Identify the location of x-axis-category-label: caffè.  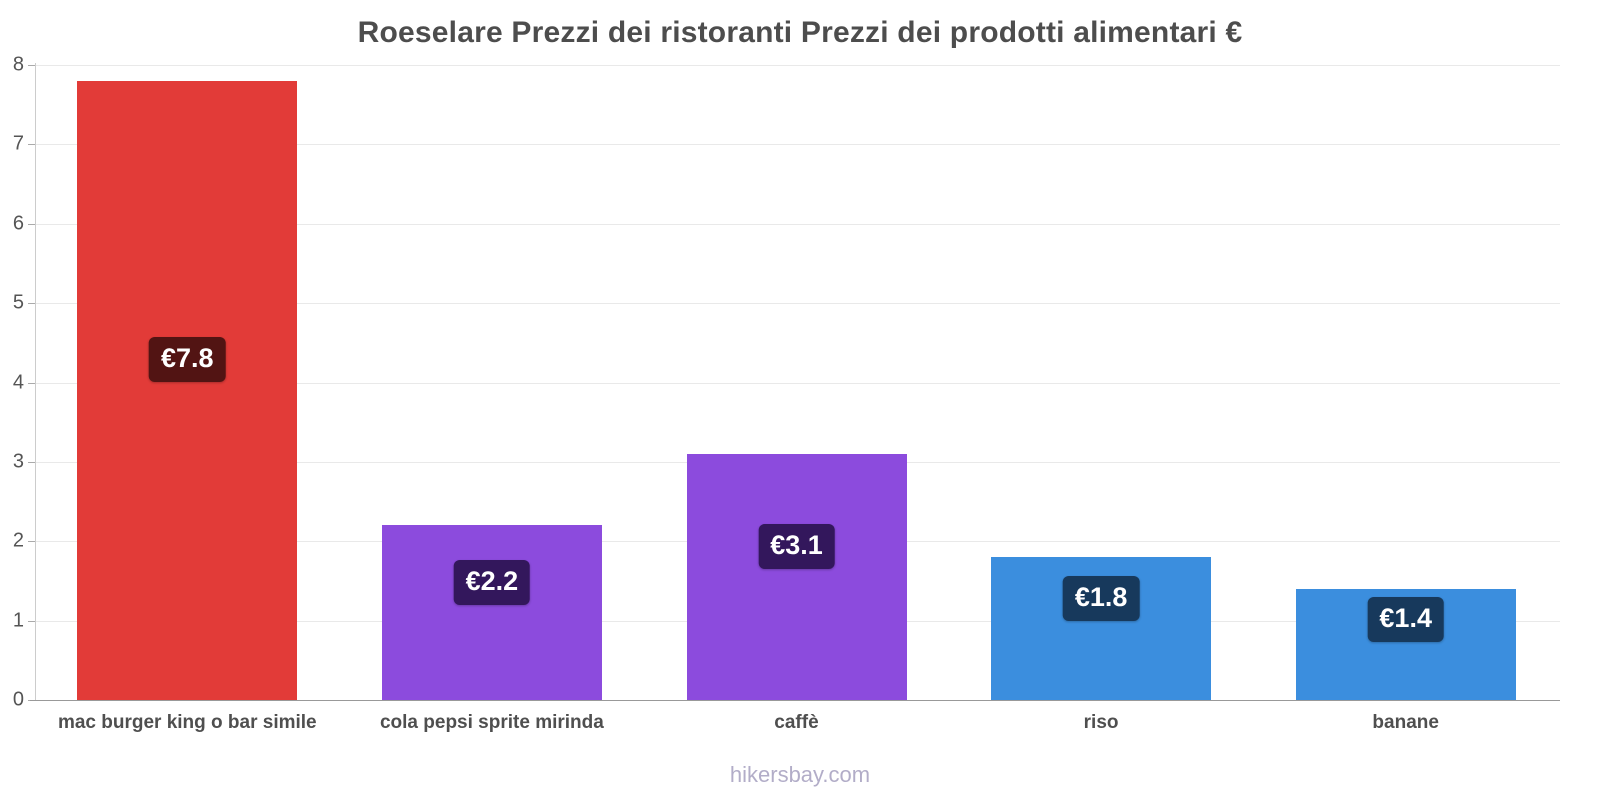
(796, 722).